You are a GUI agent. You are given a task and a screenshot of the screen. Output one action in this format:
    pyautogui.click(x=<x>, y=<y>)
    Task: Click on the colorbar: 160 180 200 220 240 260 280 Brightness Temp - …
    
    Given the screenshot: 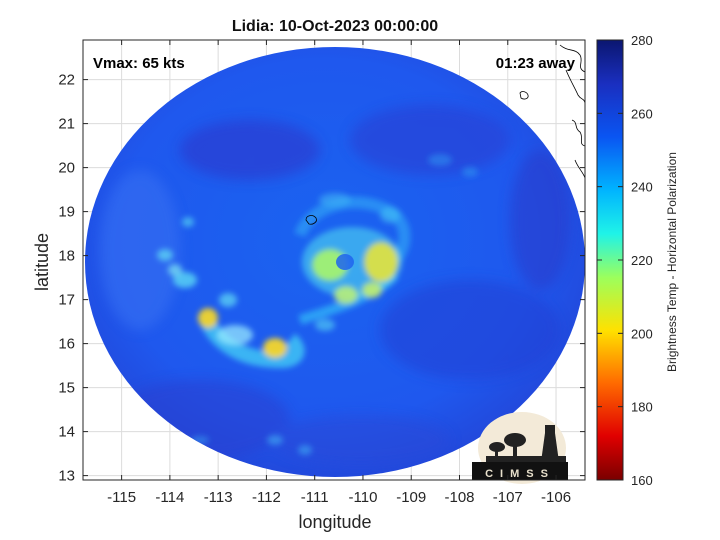 What is the action you would take?
    pyautogui.click(x=637, y=260)
    